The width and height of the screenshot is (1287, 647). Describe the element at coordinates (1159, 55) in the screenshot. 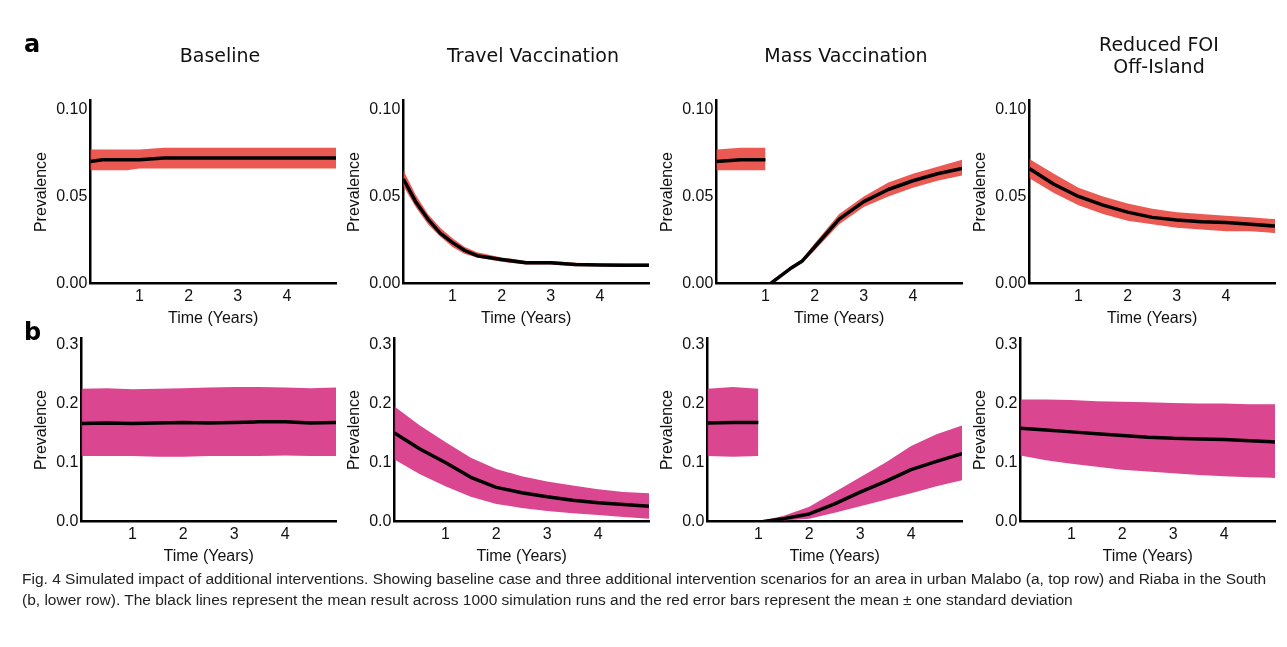

I see `chart-title: Reduced FOI Off-Island` at that location.